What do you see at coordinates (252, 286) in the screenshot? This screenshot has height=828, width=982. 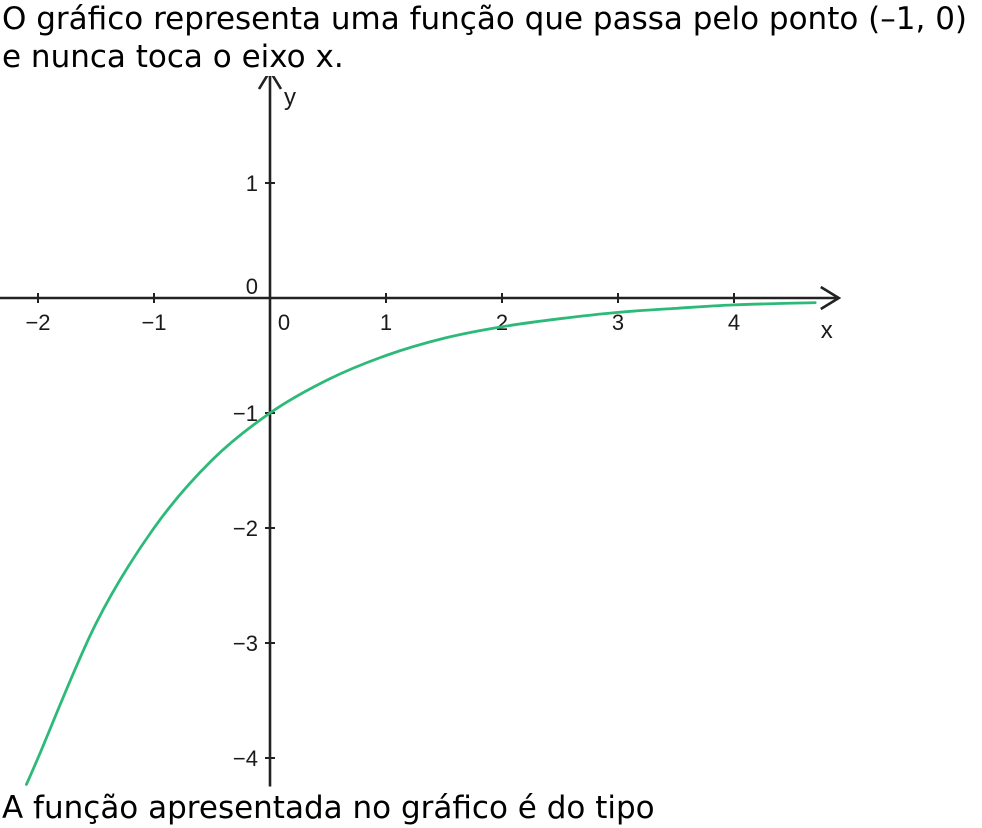 I see `y-tick-label: 0` at bounding box center [252, 286].